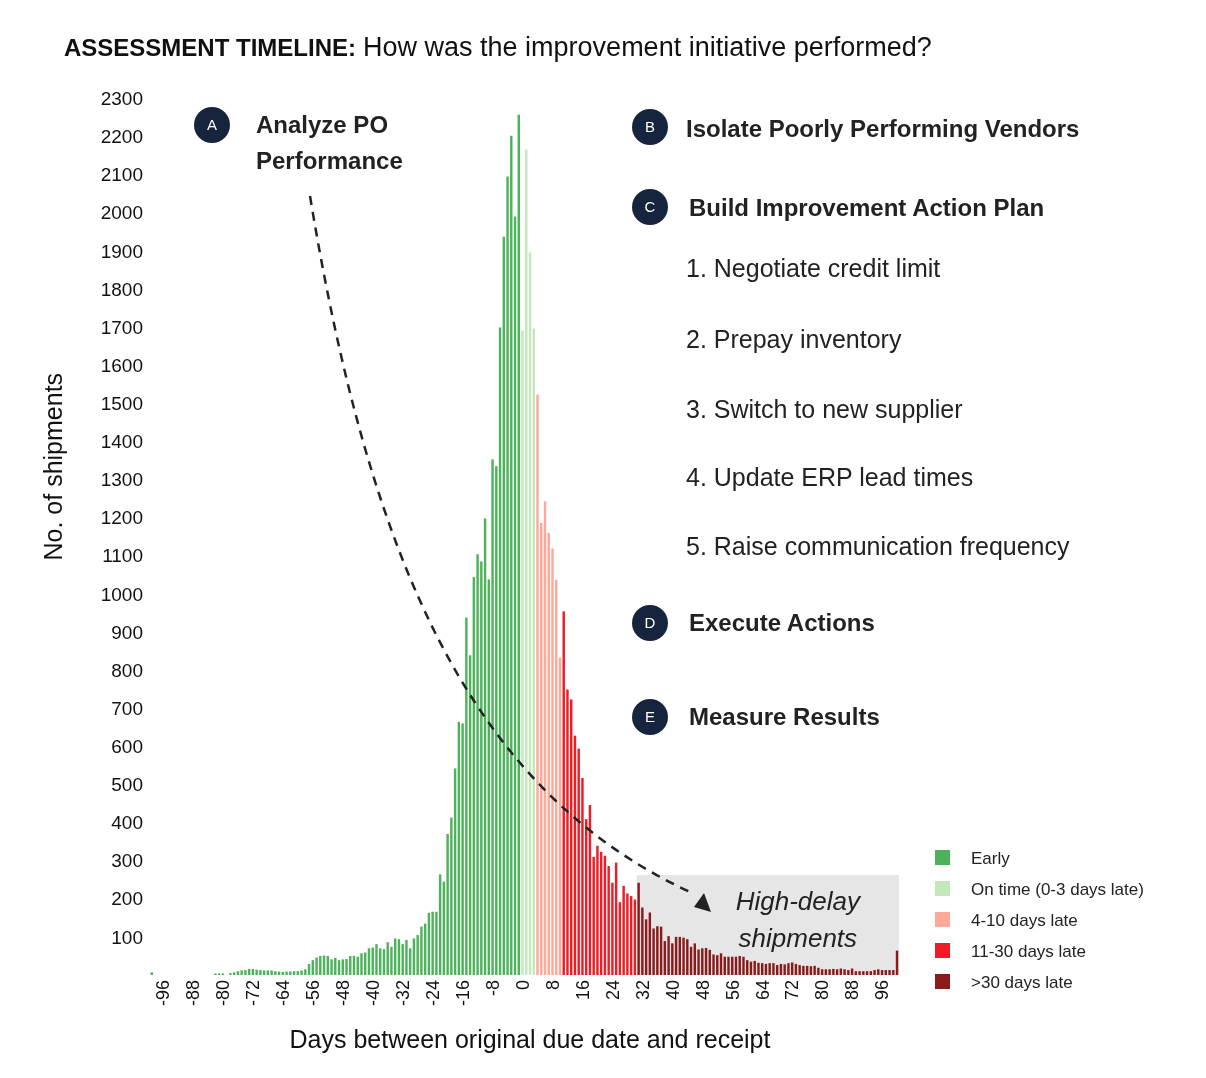 This screenshot has width=1206, height=1078. Describe the element at coordinates (672, 990) in the screenshot. I see `x-tick-label: 40` at that location.